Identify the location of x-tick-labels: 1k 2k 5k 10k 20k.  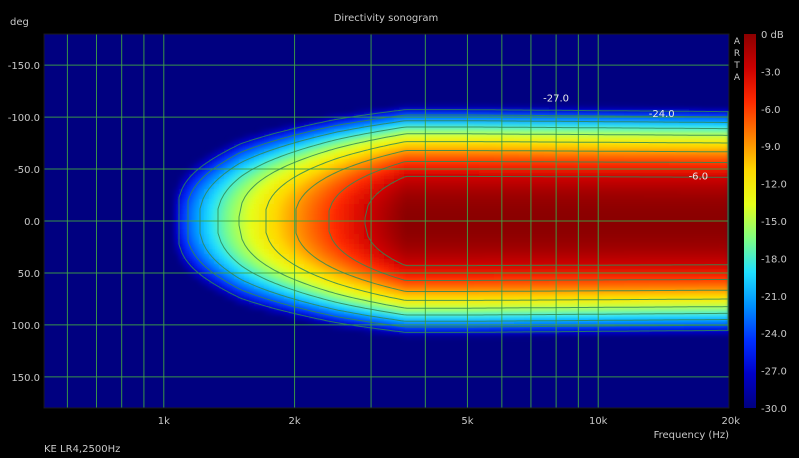
(449, 421).